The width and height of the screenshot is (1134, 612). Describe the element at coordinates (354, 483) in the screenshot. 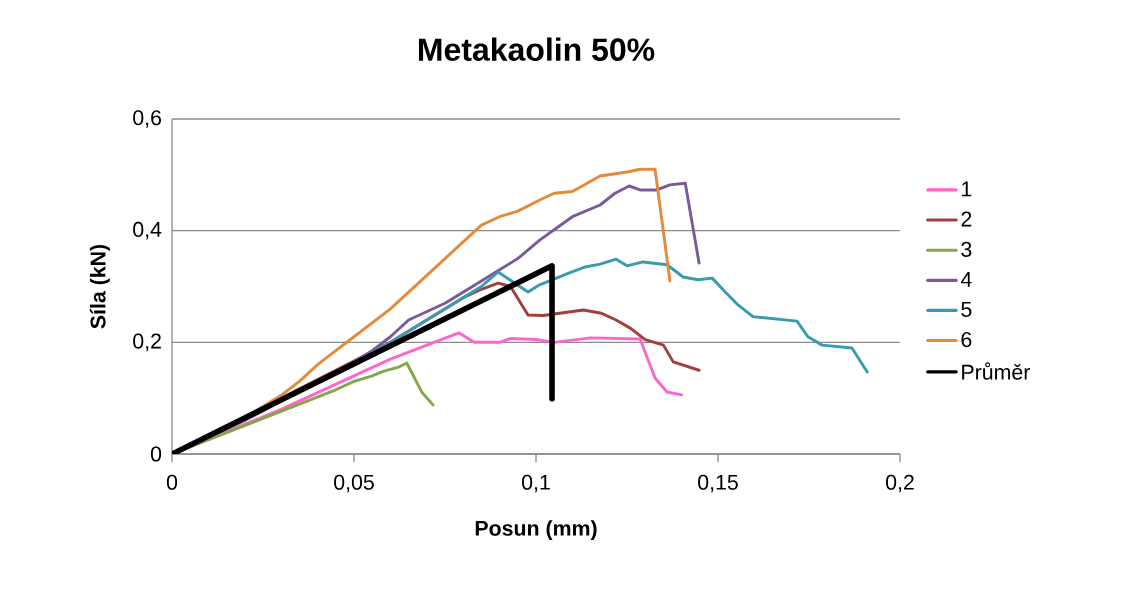

I see `x-tick-label: 0,05` at that location.